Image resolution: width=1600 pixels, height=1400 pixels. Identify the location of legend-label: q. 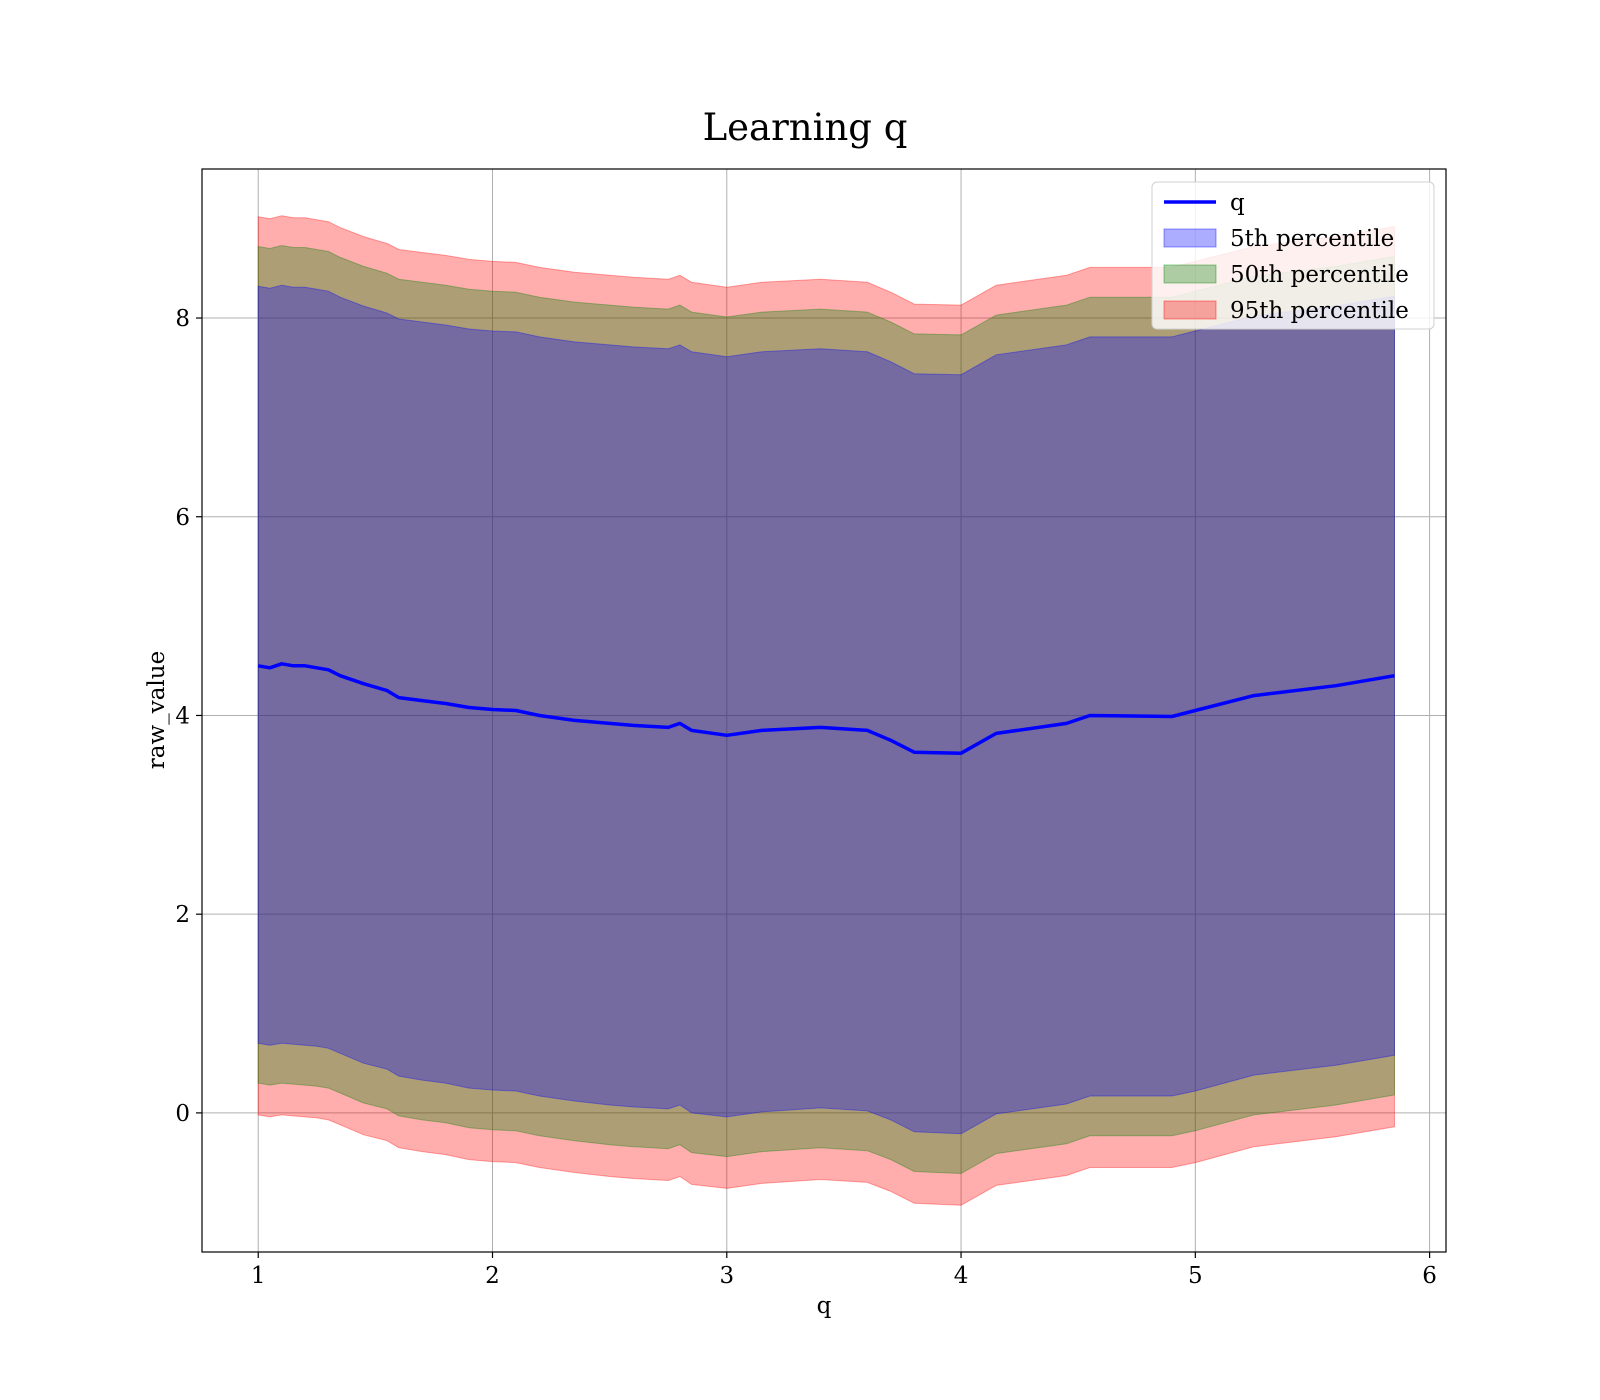
(1237, 203).